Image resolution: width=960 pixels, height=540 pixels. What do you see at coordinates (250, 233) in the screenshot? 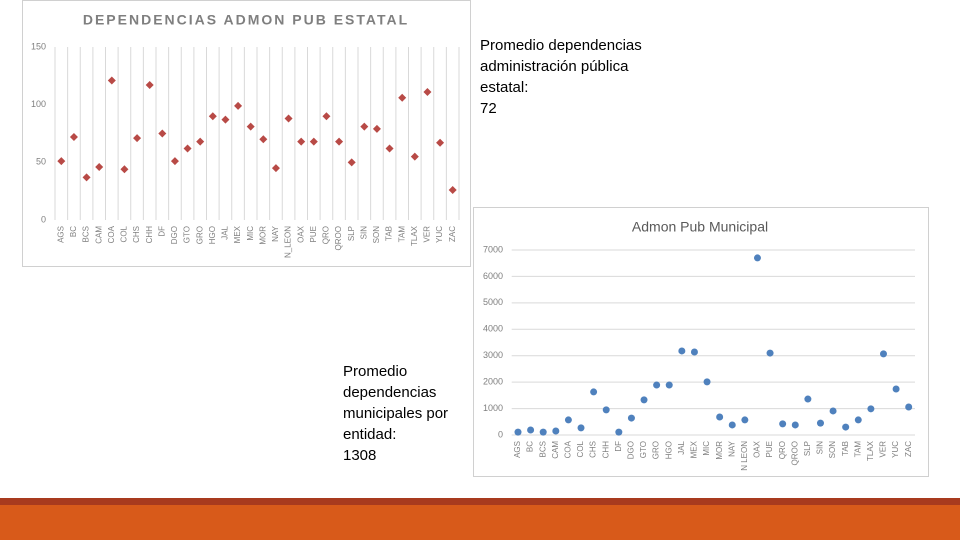
I see `x-tick-label: MIC` at bounding box center [250, 233].